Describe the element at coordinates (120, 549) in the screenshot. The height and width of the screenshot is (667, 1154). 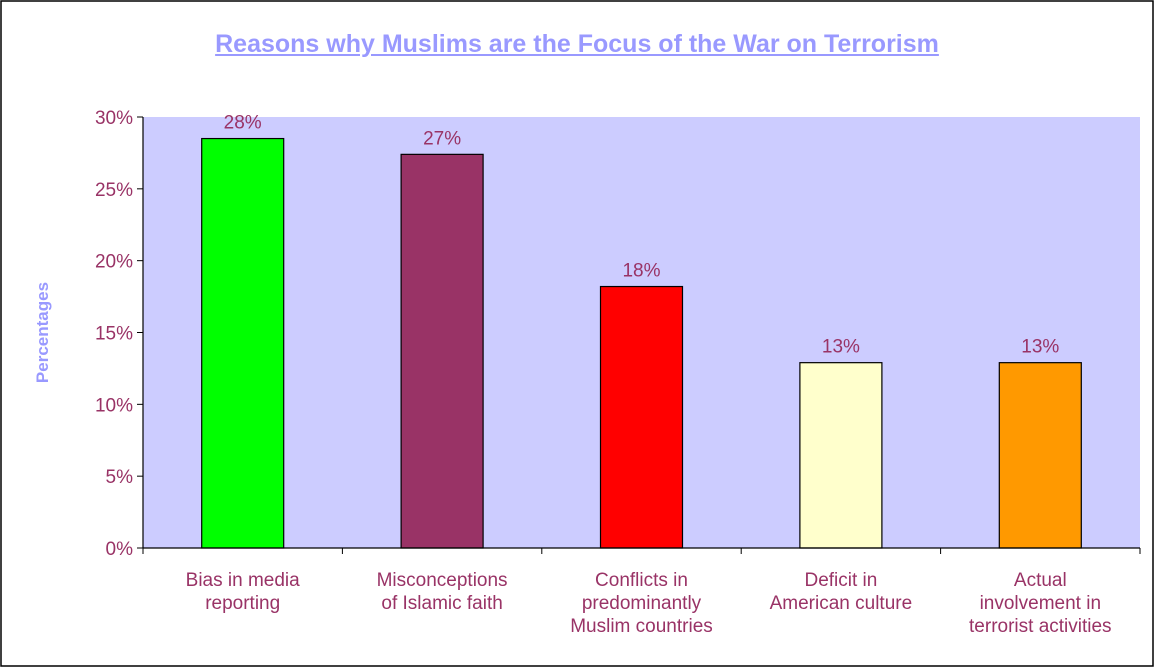
I see `y-tick-label: 0%` at that location.